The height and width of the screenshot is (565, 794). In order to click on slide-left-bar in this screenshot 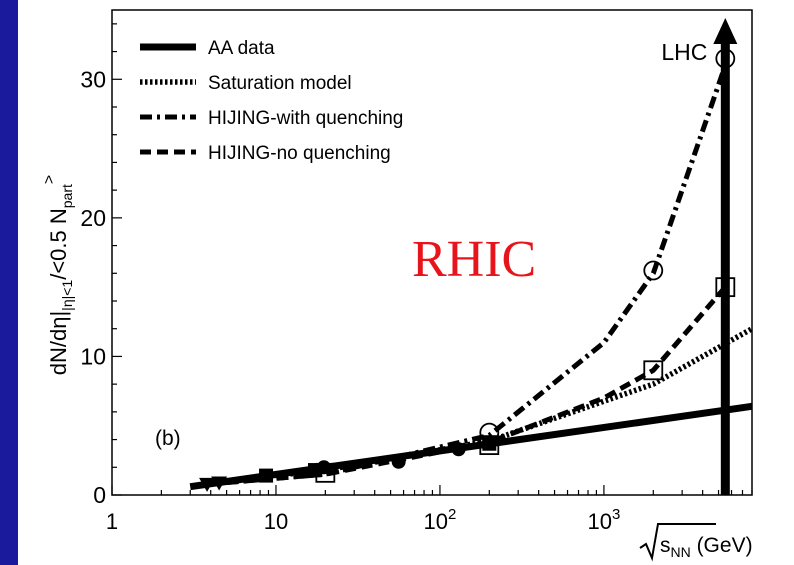, I will do `click(9, 282)`.